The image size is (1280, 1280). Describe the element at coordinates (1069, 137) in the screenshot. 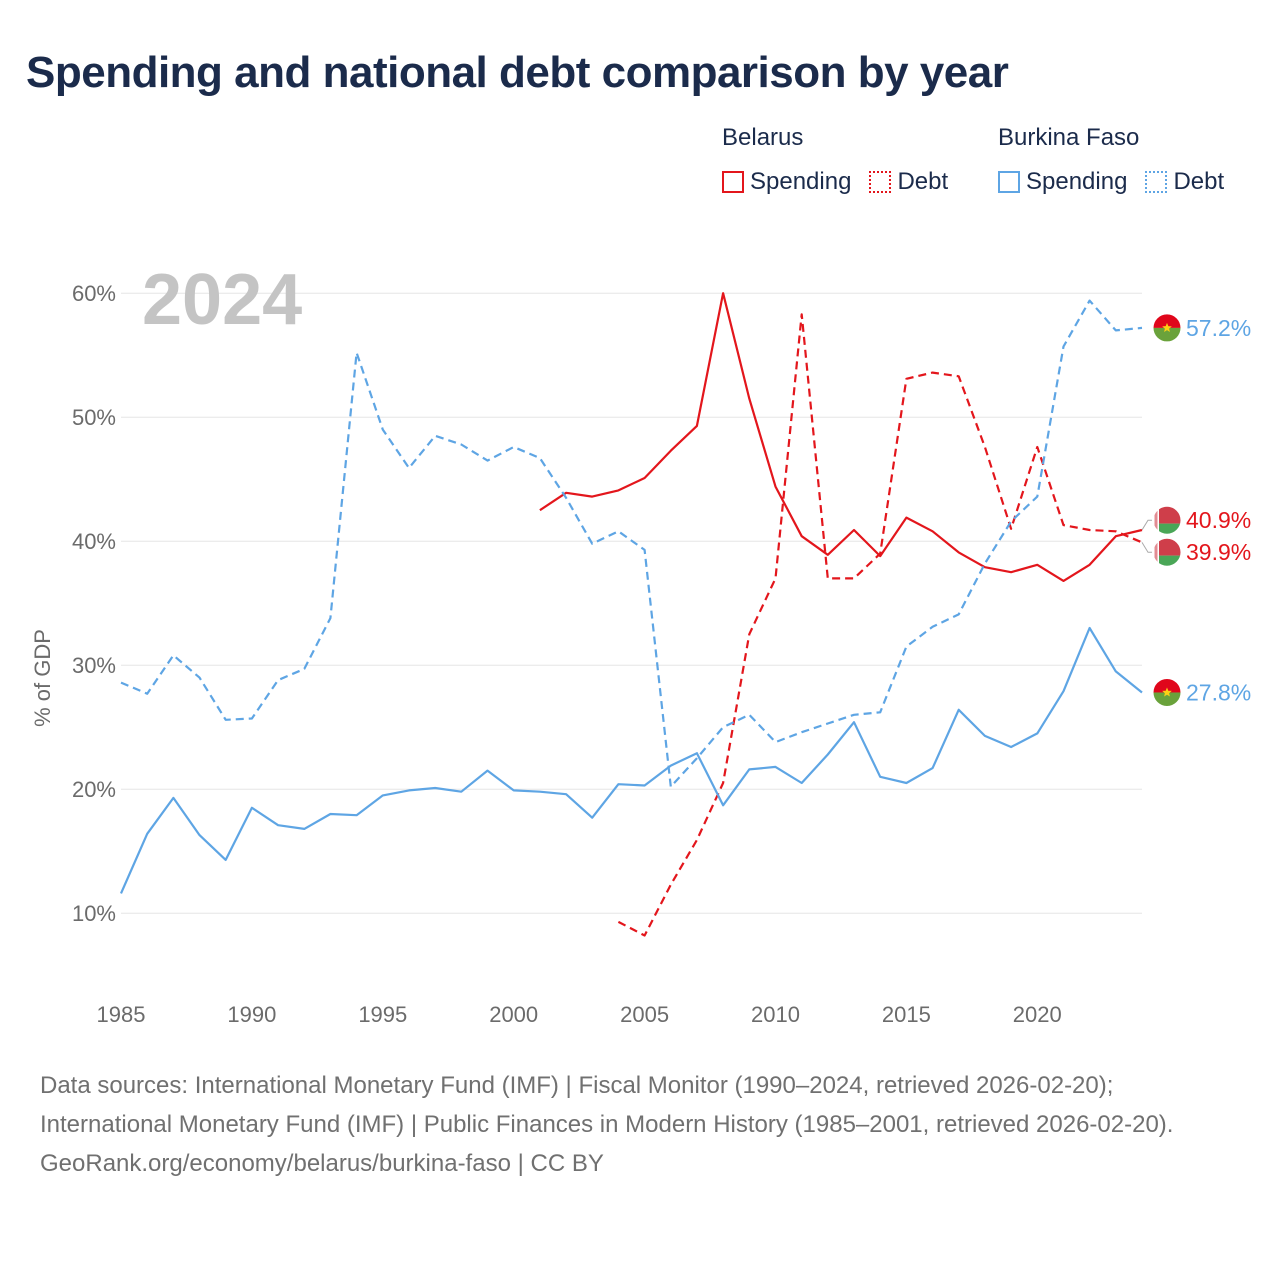

I see `legend-country-burkina-faso: Burkina Faso` at that location.